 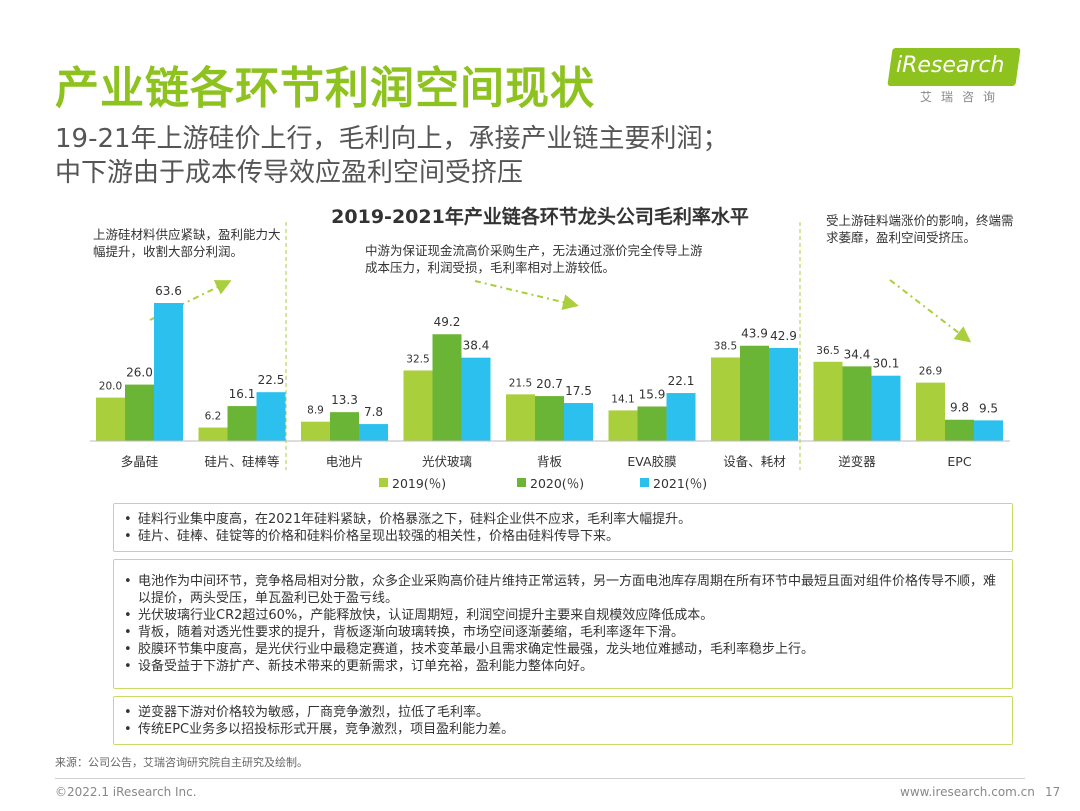 I want to click on value-label-6-2: 42.9, so click(x=783, y=336).